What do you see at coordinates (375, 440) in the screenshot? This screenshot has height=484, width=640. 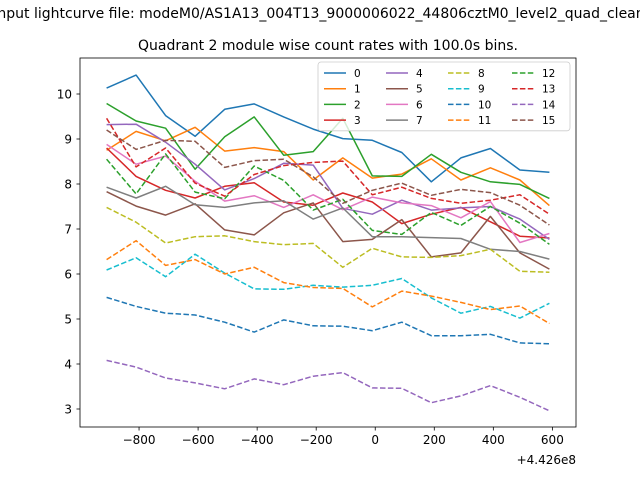 I see `x-tick-label: 0` at bounding box center [375, 440].